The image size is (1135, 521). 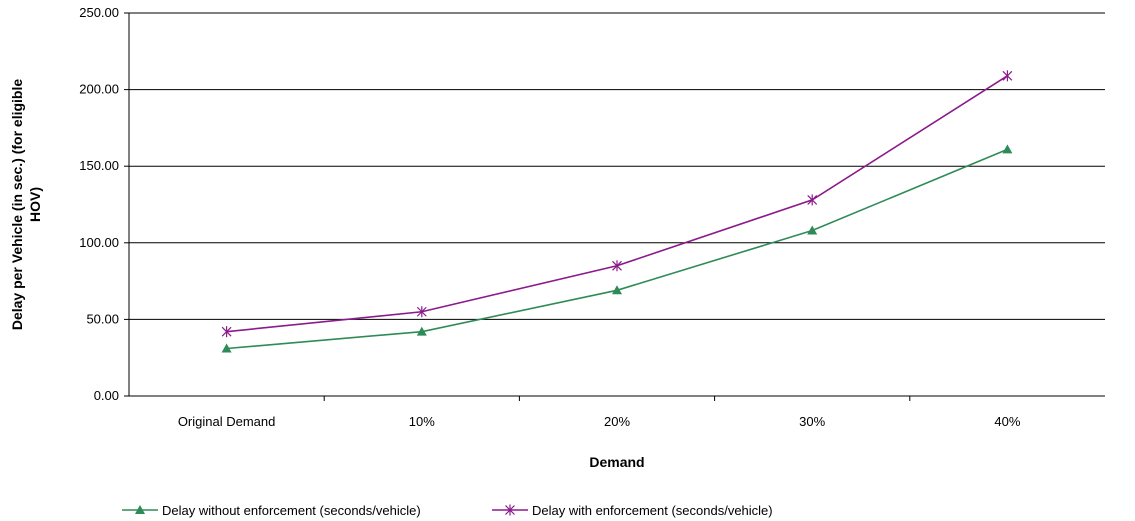 I want to click on y-tick-label: 100.00, so click(x=99, y=242).